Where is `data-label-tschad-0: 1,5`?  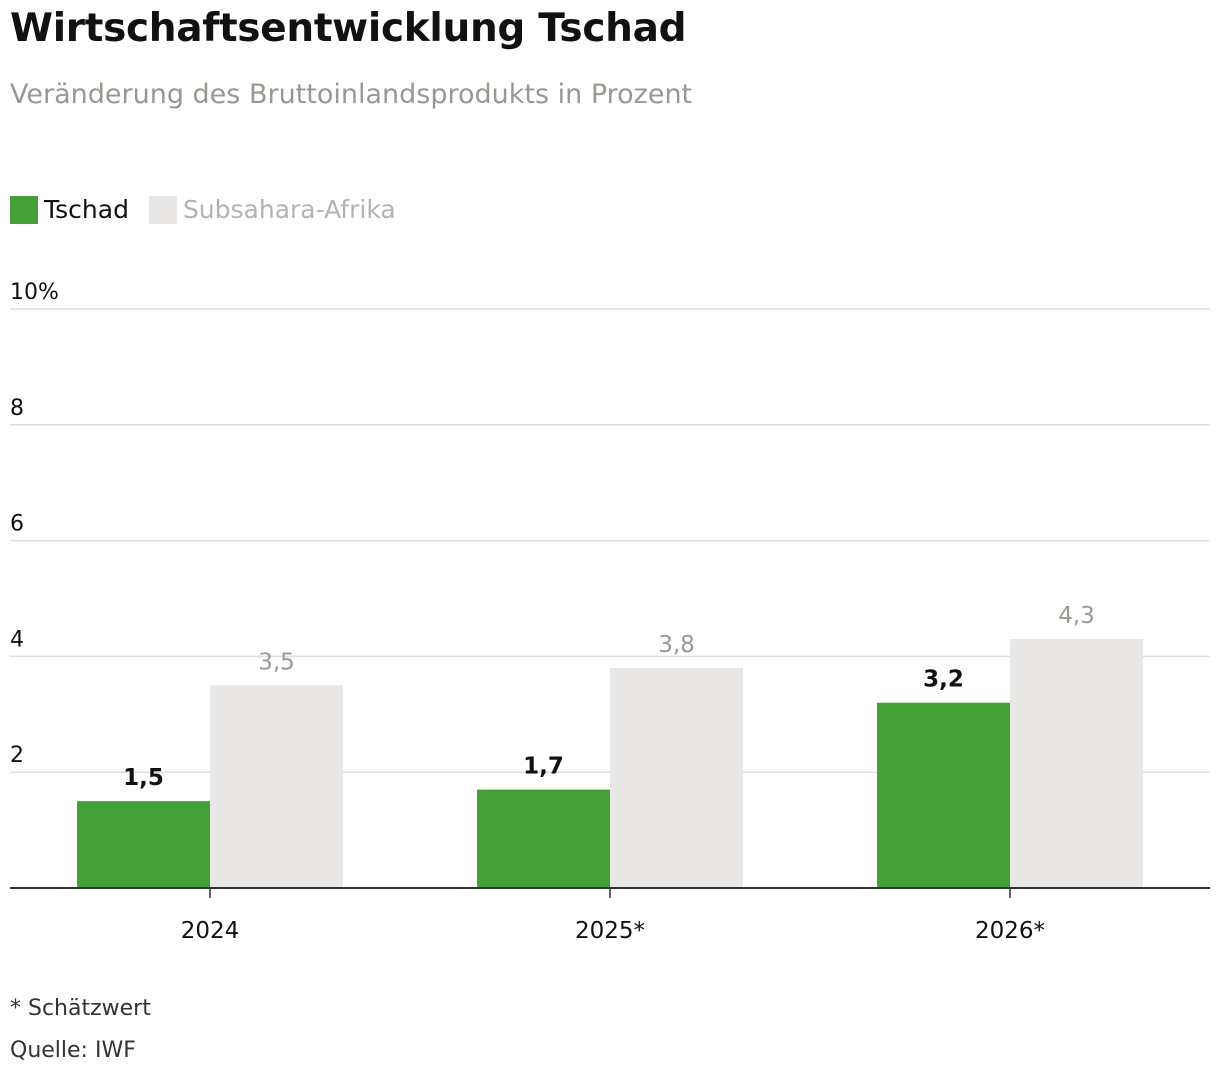
data-label-tschad-0: 1,5 is located at coordinates (143, 778).